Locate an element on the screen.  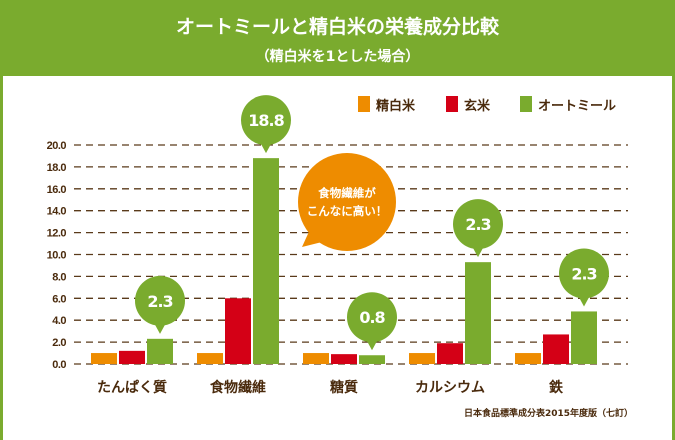
callout-pointer is located at coordinates (316, 236).